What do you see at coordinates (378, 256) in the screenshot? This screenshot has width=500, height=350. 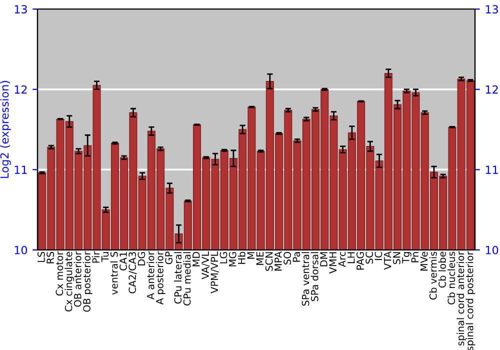 I see `x-tick-label: IC` at bounding box center [378, 256].